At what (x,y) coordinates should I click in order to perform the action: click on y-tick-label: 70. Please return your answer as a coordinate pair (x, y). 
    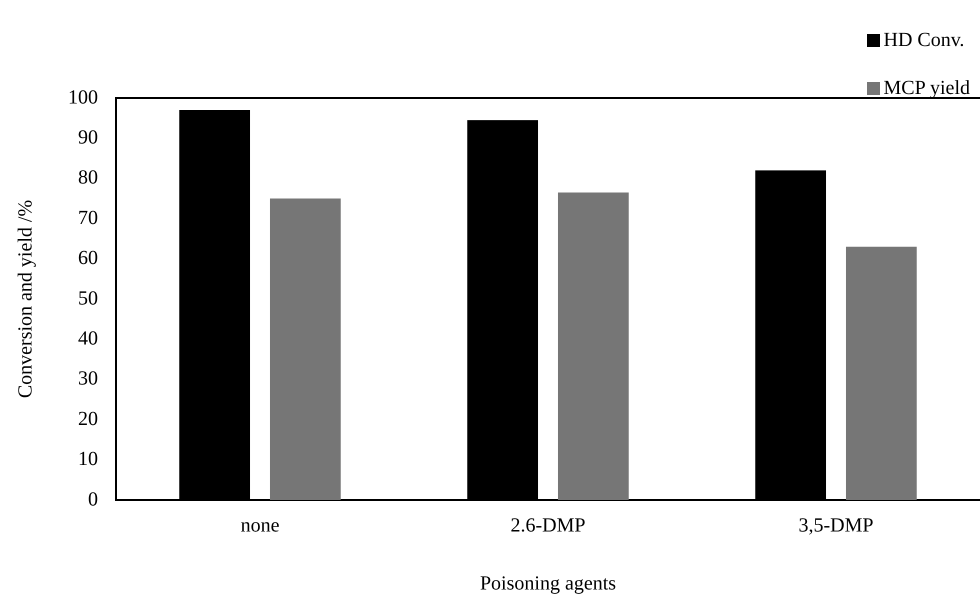
    Looking at the image, I should click on (88, 217).